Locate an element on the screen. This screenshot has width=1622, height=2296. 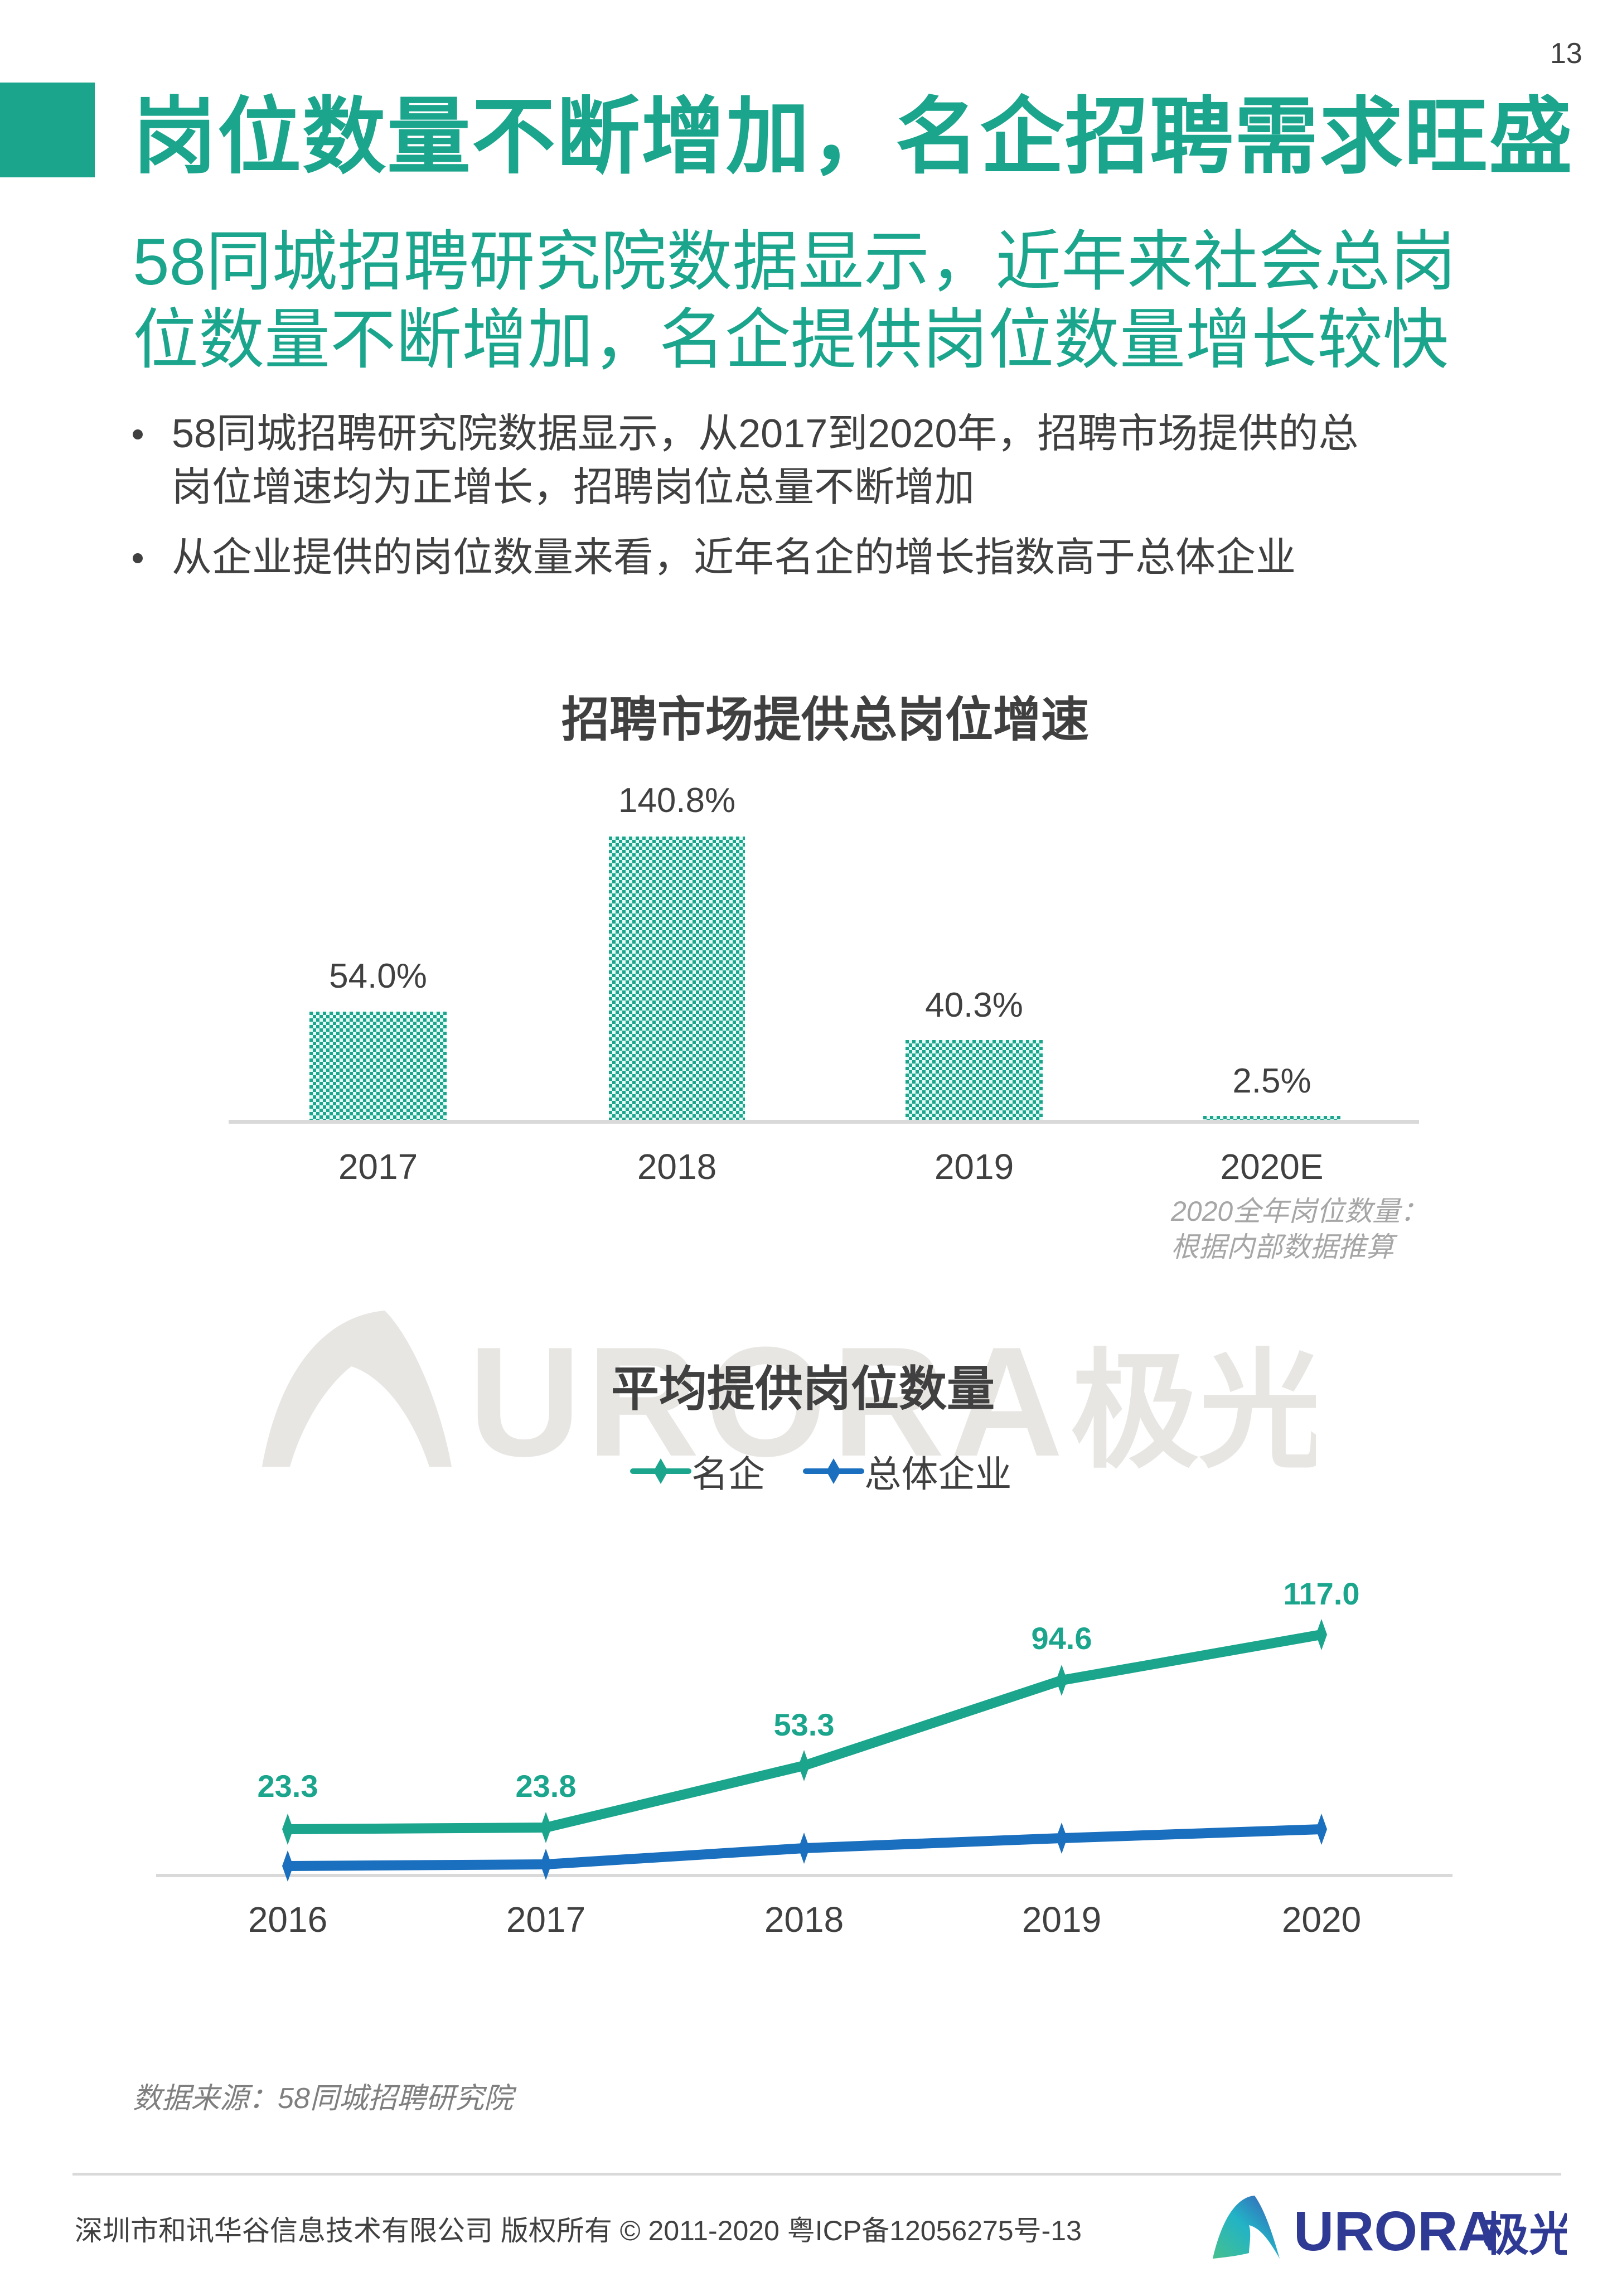
bar-category-label: 2020E is located at coordinates (1272, 1167).